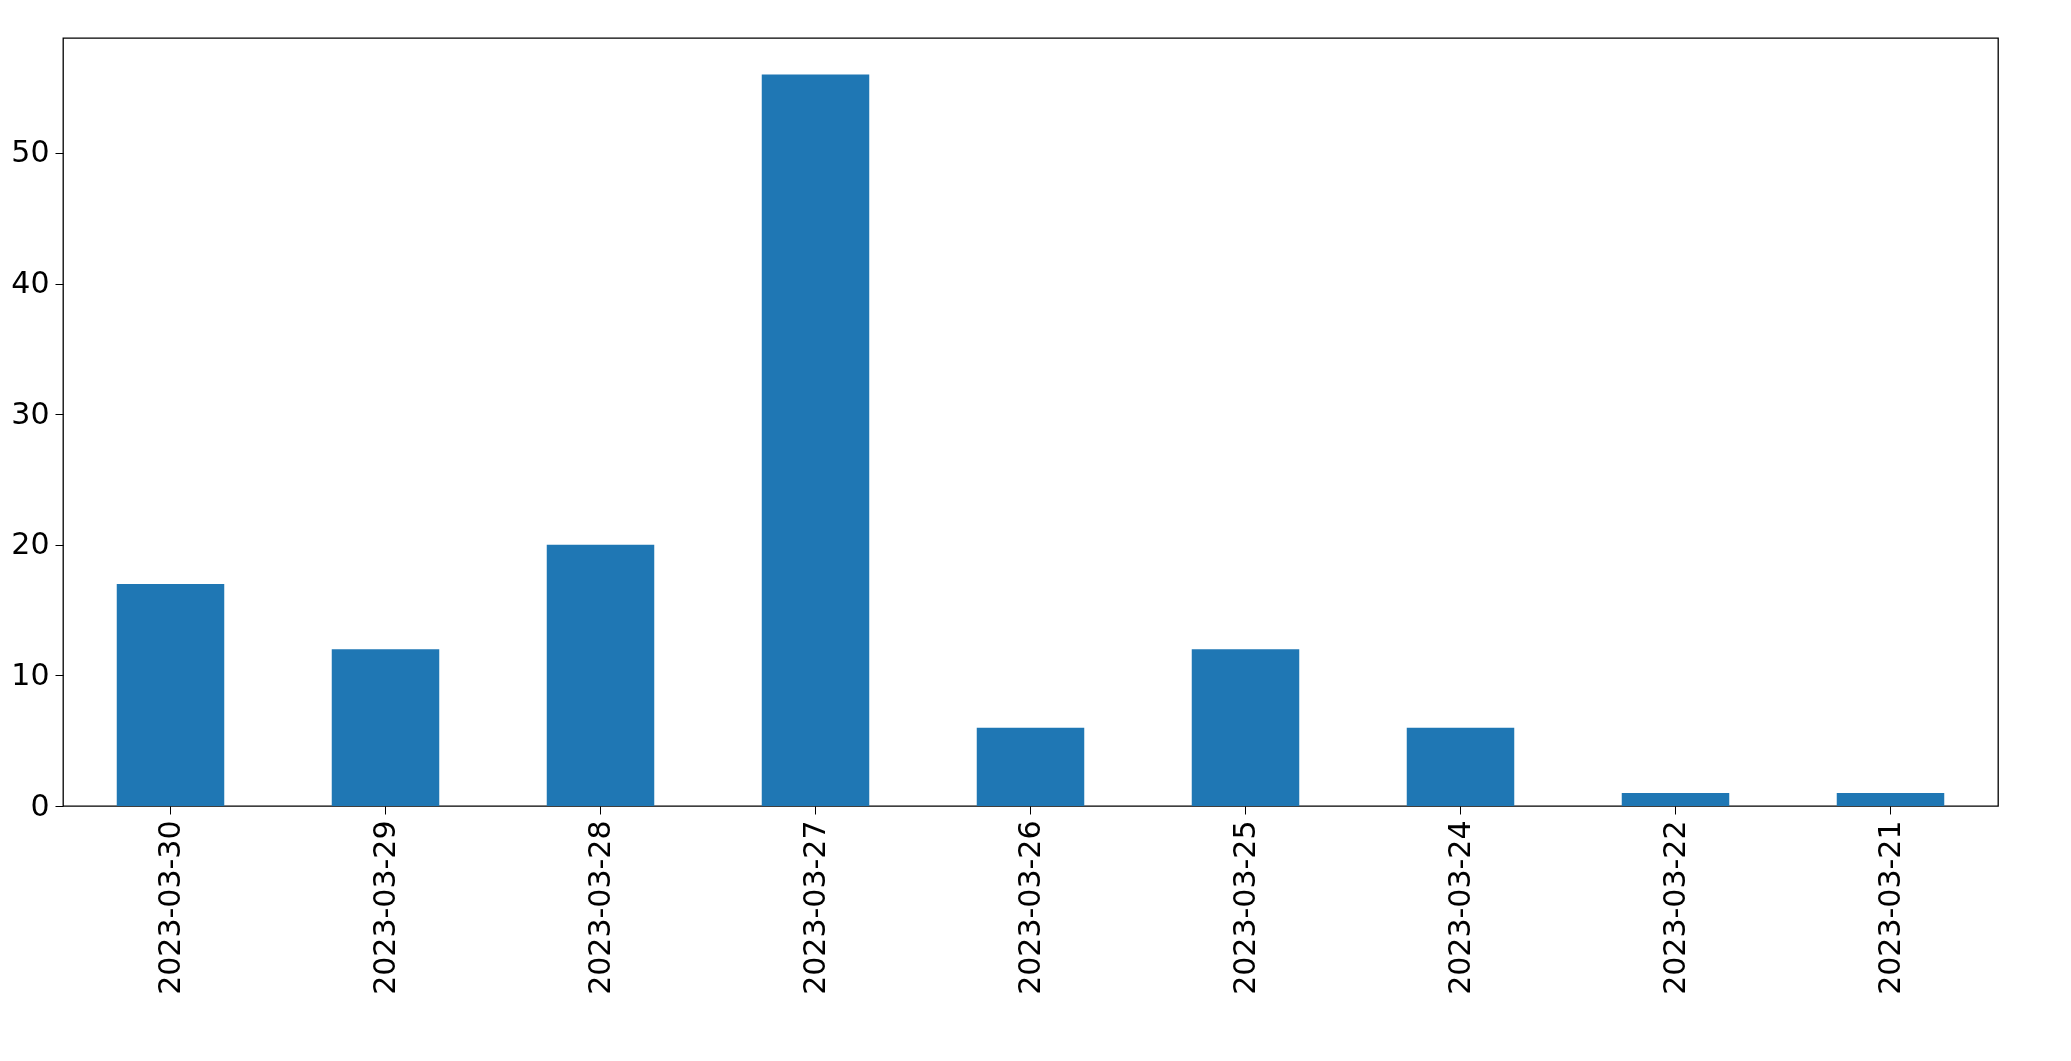 The height and width of the screenshot is (1061, 2071). Describe the element at coordinates (40, 805) in the screenshot. I see `y-tick-label: 0` at that location.